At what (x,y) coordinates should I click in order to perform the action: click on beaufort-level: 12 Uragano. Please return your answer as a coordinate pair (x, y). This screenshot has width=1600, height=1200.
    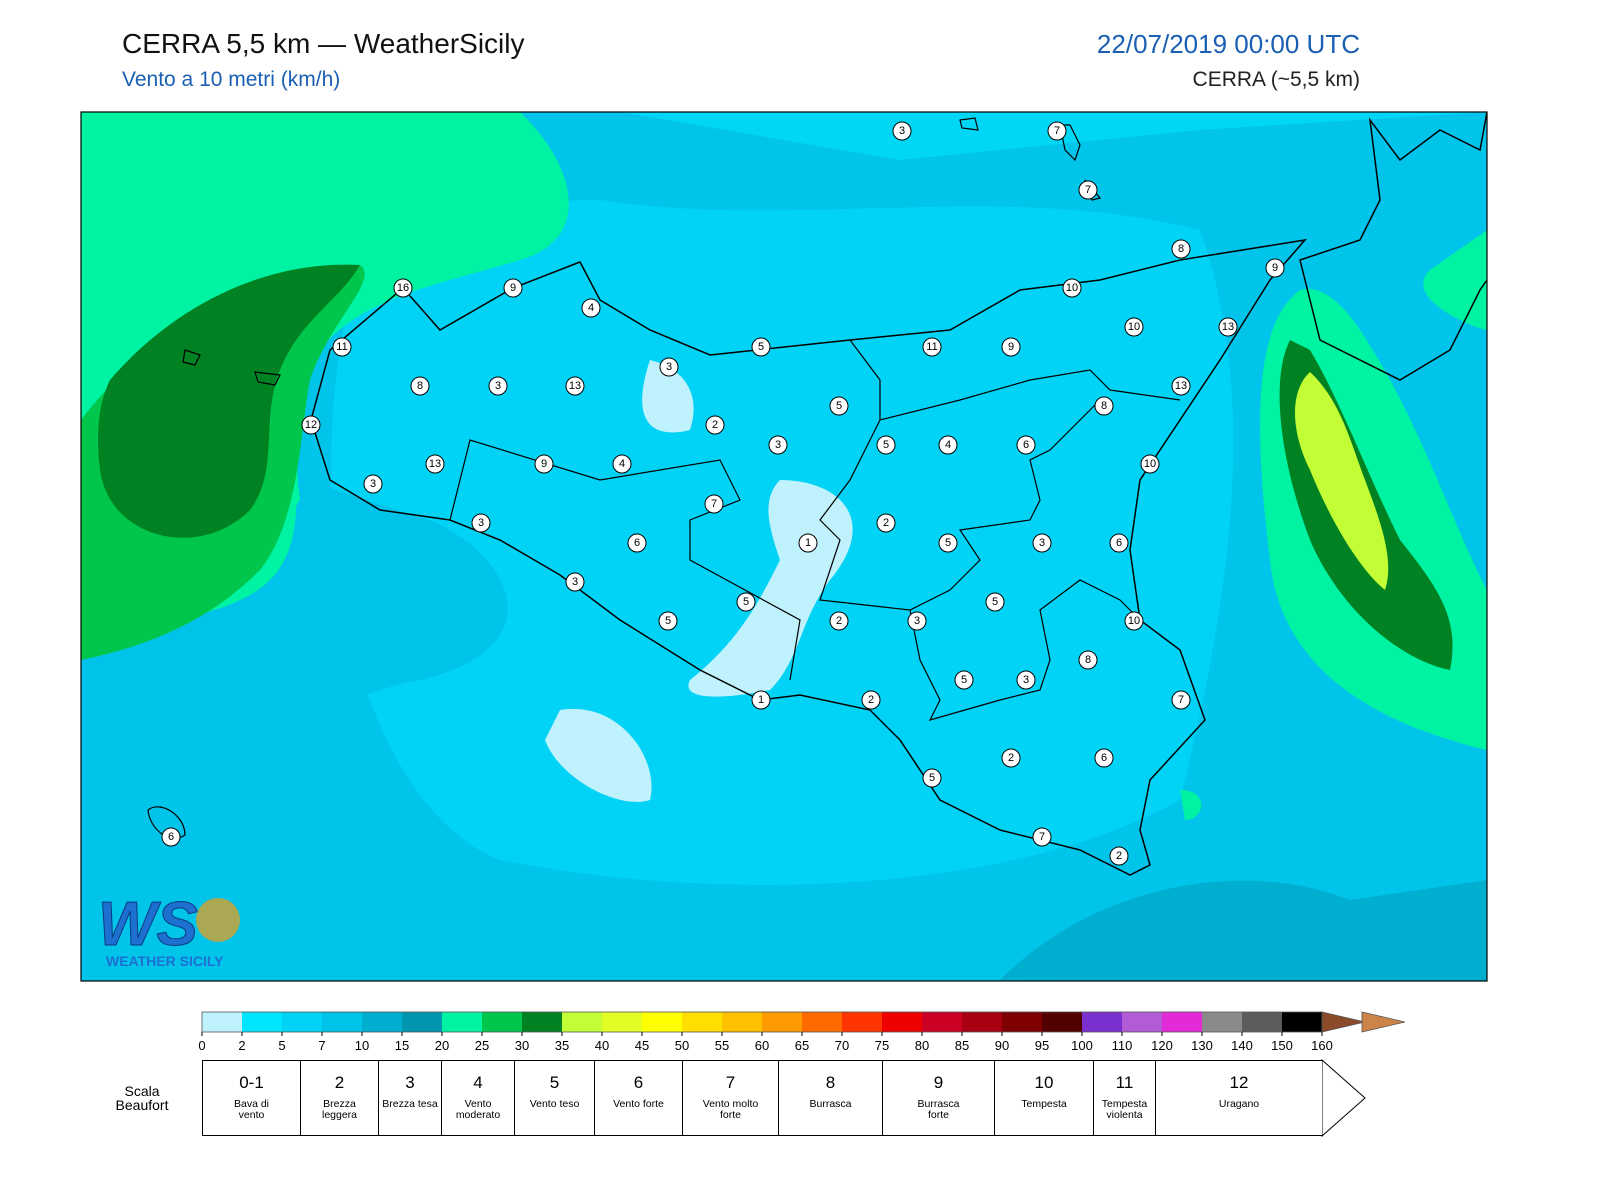
    Looking at the image, I should click on (1238, 1098).